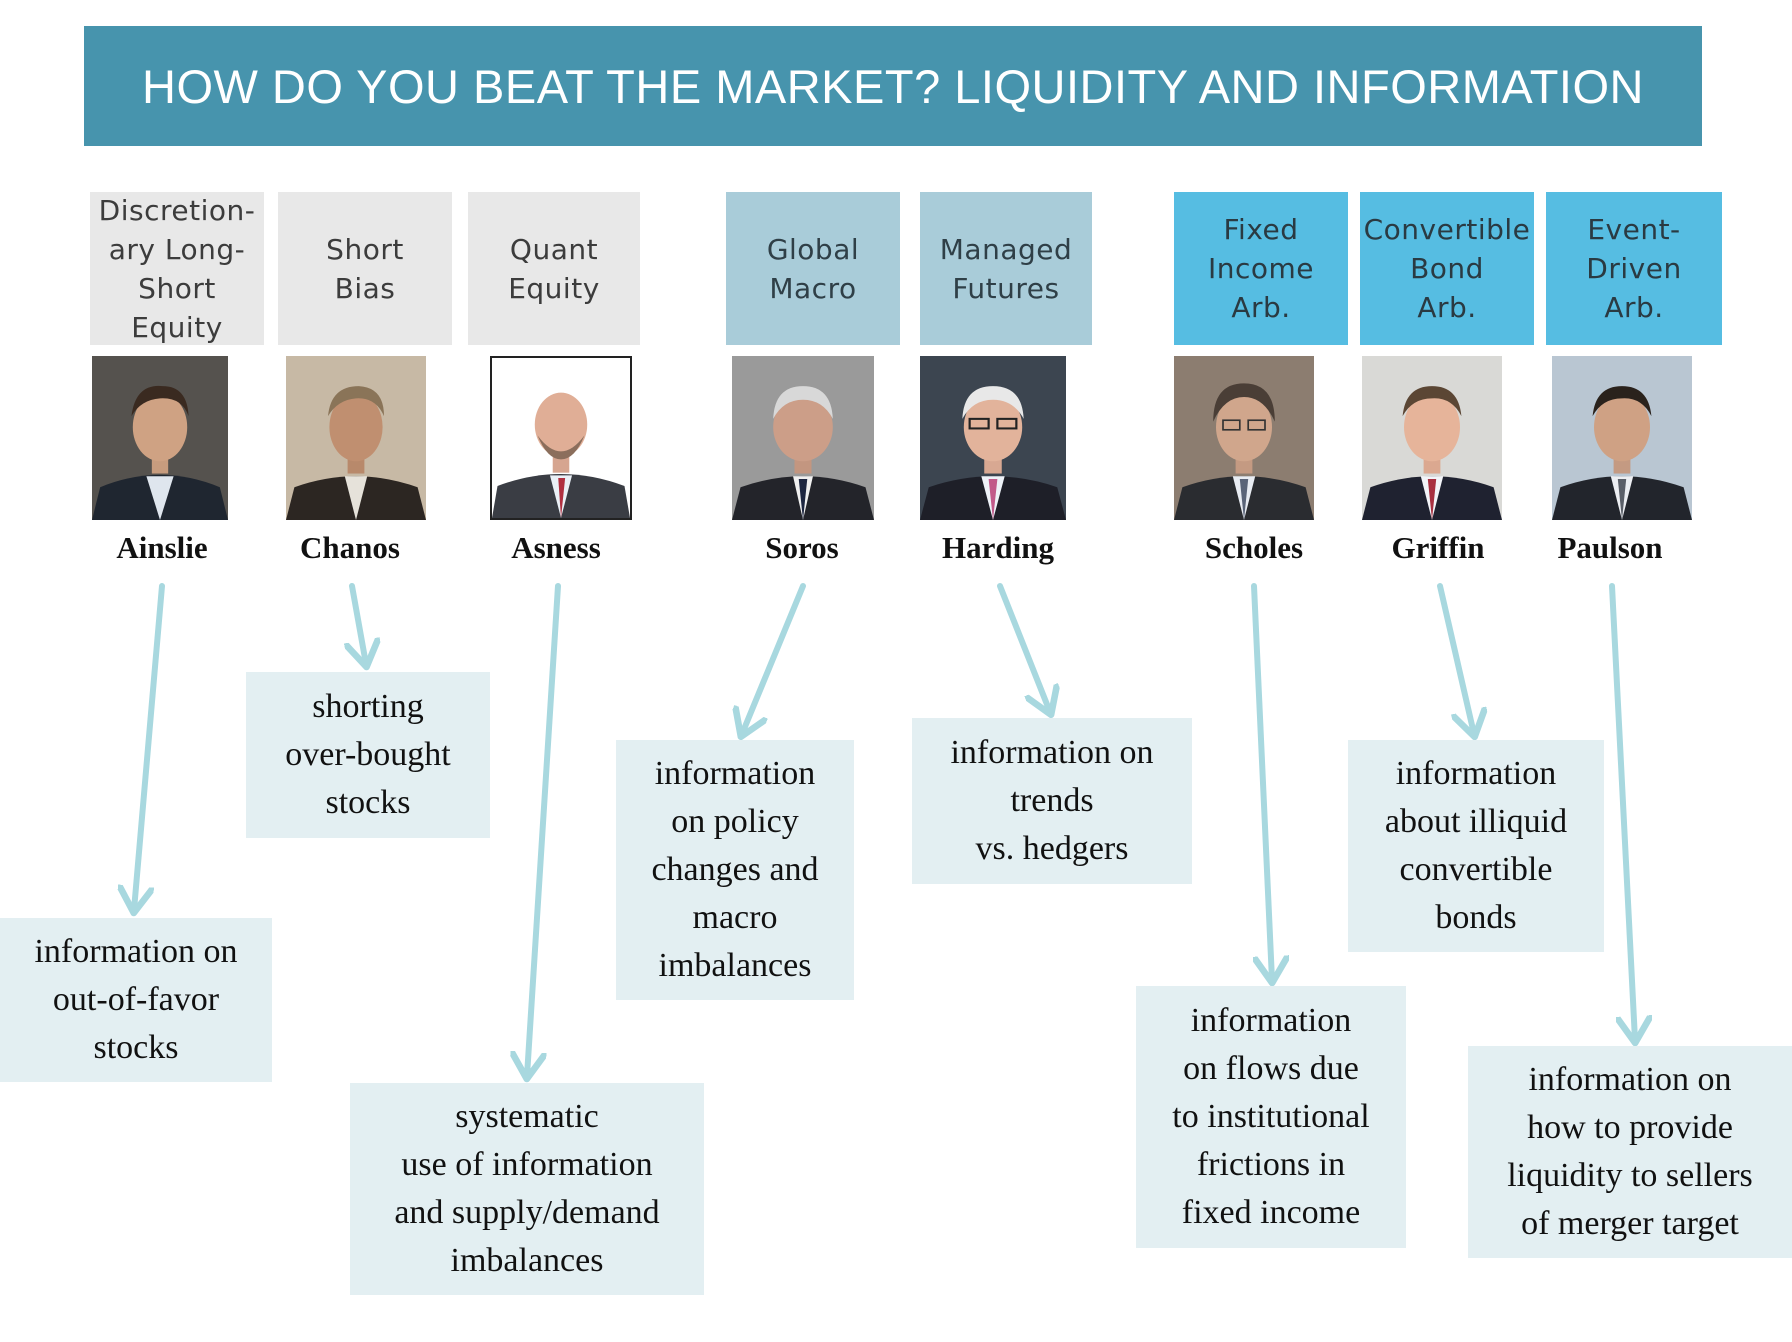 The image size is (1792, 1342). I want to click on arrow-soros, so click(774, 658).